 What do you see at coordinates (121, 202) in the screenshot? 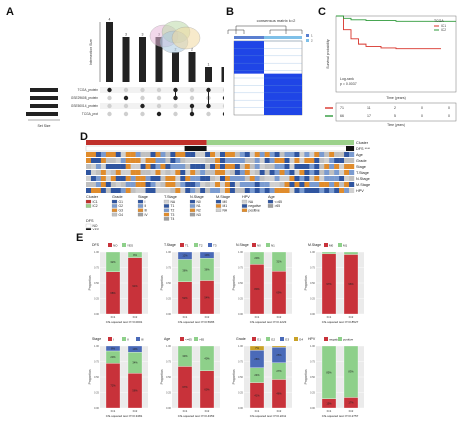
I see `legend-label: G1` at bounding box center [121, 202].